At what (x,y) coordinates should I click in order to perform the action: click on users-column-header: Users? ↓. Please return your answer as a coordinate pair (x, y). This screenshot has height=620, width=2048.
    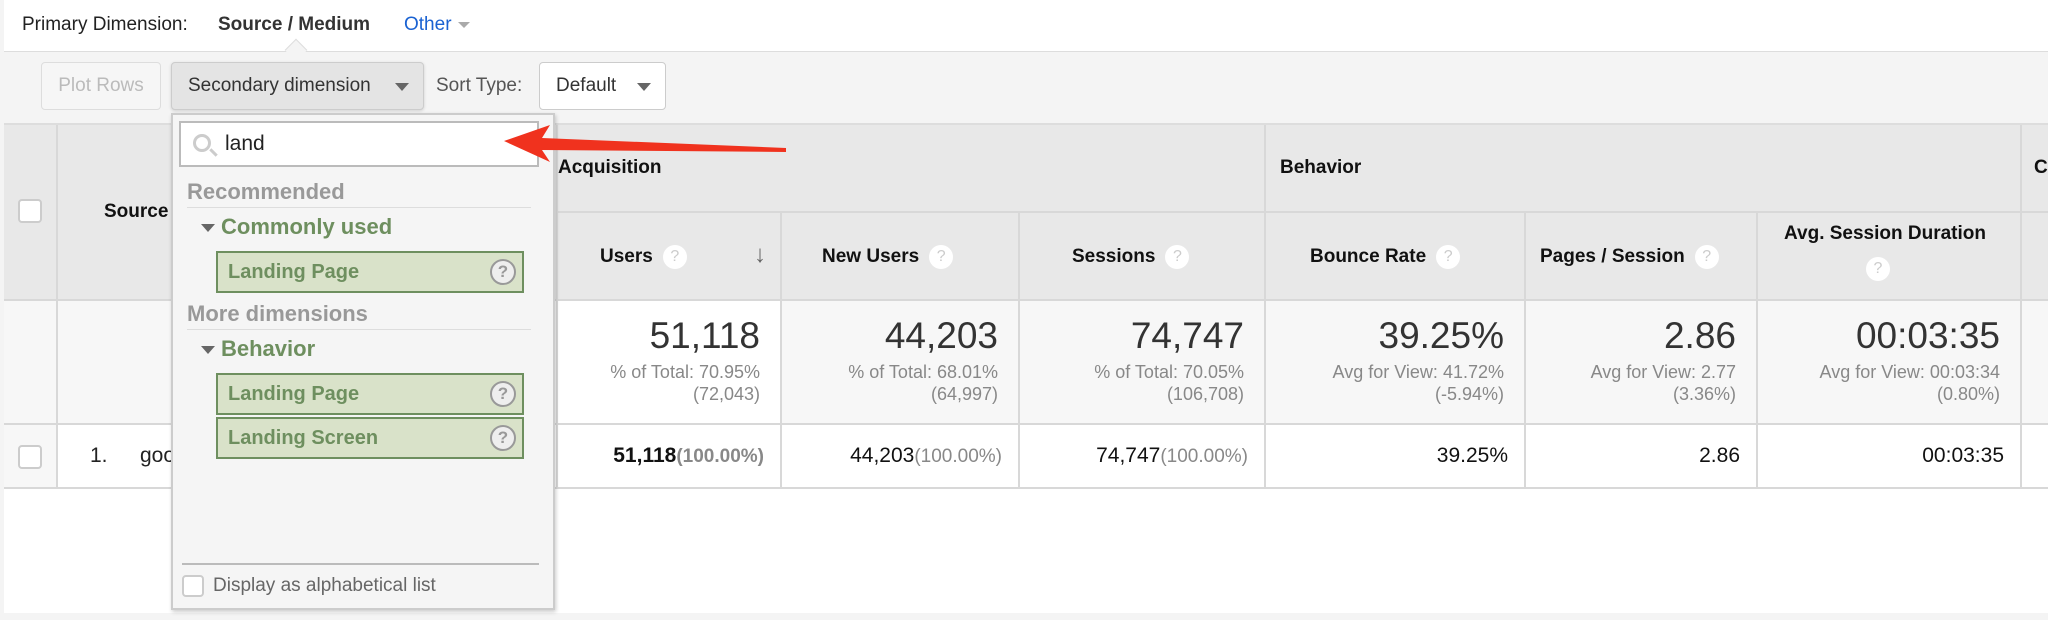
    Looking at the image, I should click on (670, 257).